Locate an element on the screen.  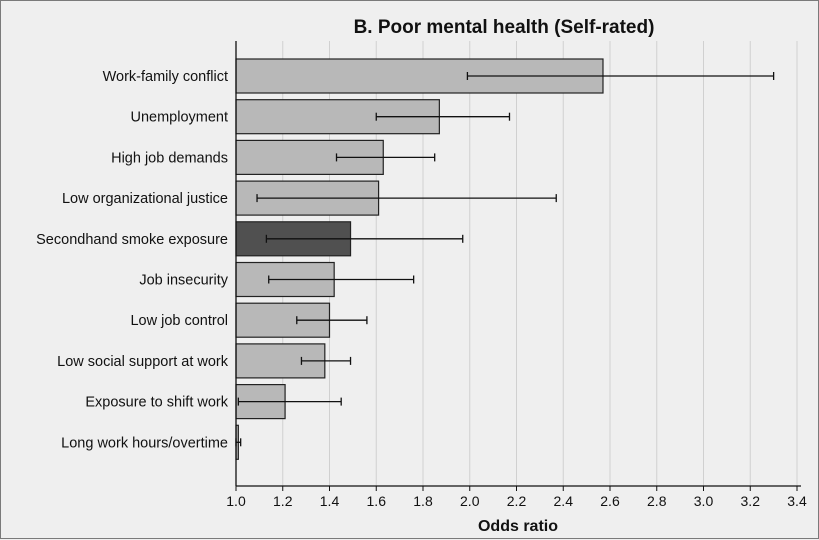
x-tick-label: 3.2 is located at coordinates (751, 501).